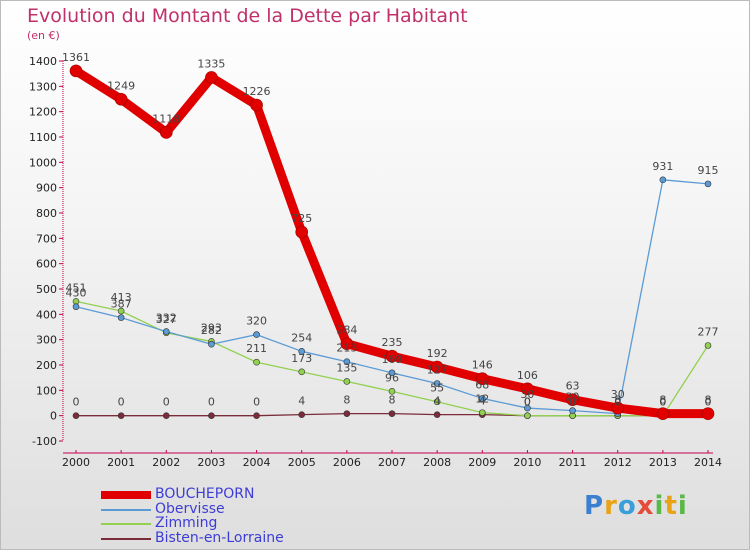 The height and width of the screenshot is (550, 750). Describe the element at coordinates (53, 416) in the screenshot. I see `y-tick-label: 0` at that location.